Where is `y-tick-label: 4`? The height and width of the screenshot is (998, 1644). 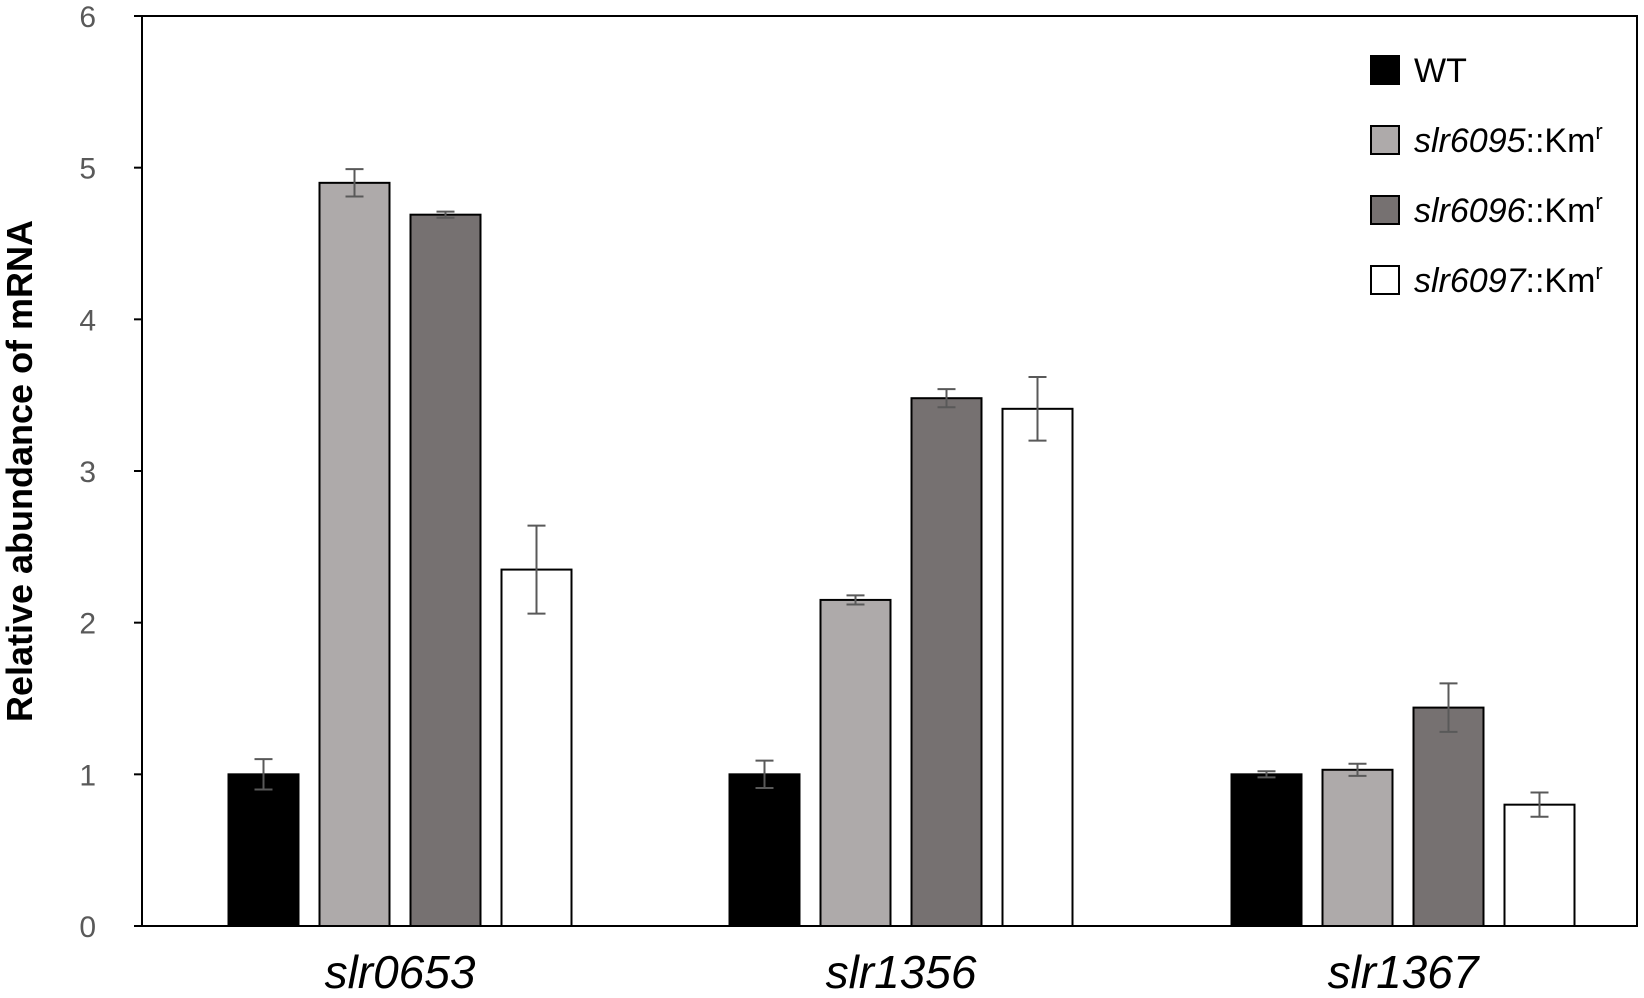
y-tick-label: 4 is located at coordinates (87, 320).